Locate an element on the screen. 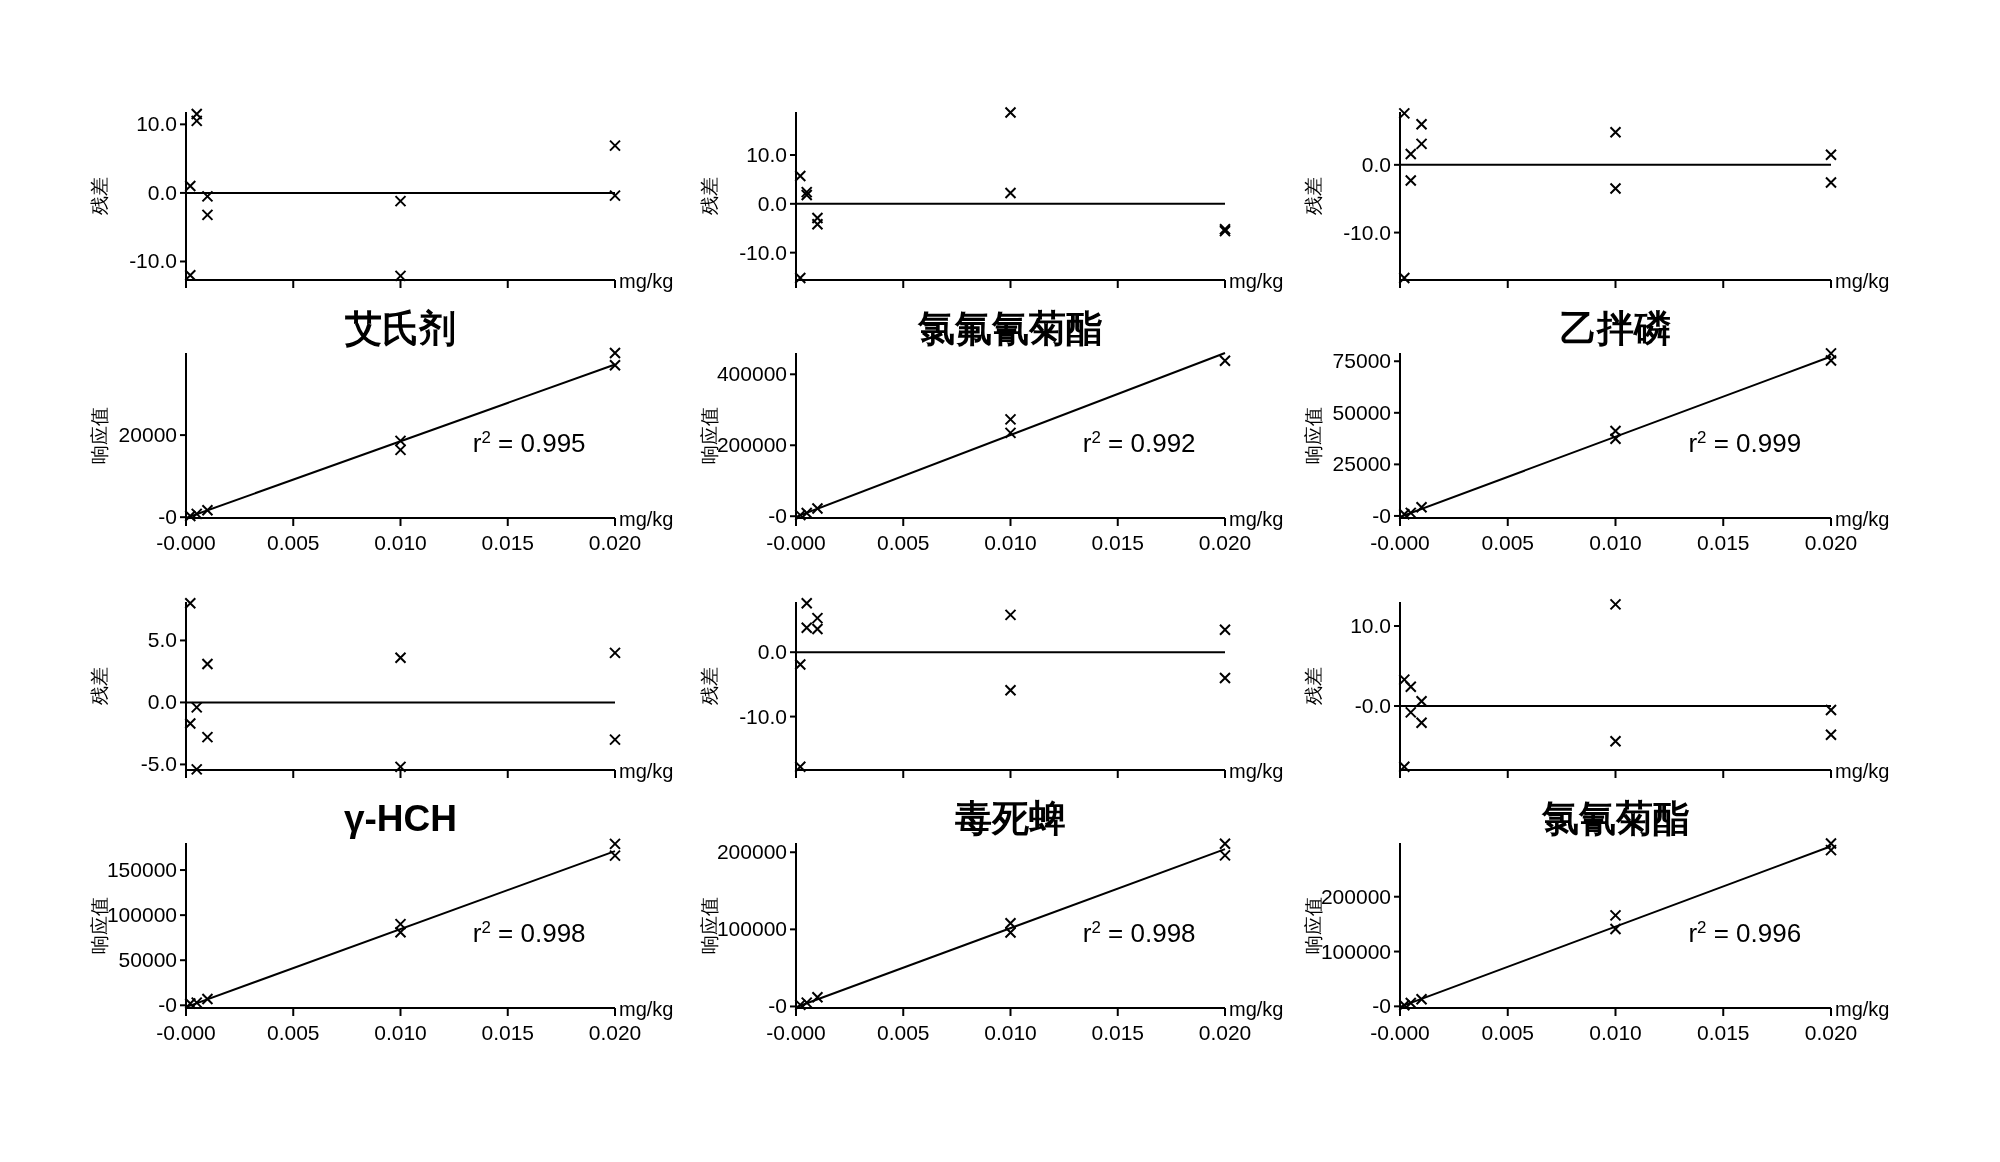 This screenshot has width=2000, height=1162. y-tick-label: -0.0 is located at coordinates (1372, 705).